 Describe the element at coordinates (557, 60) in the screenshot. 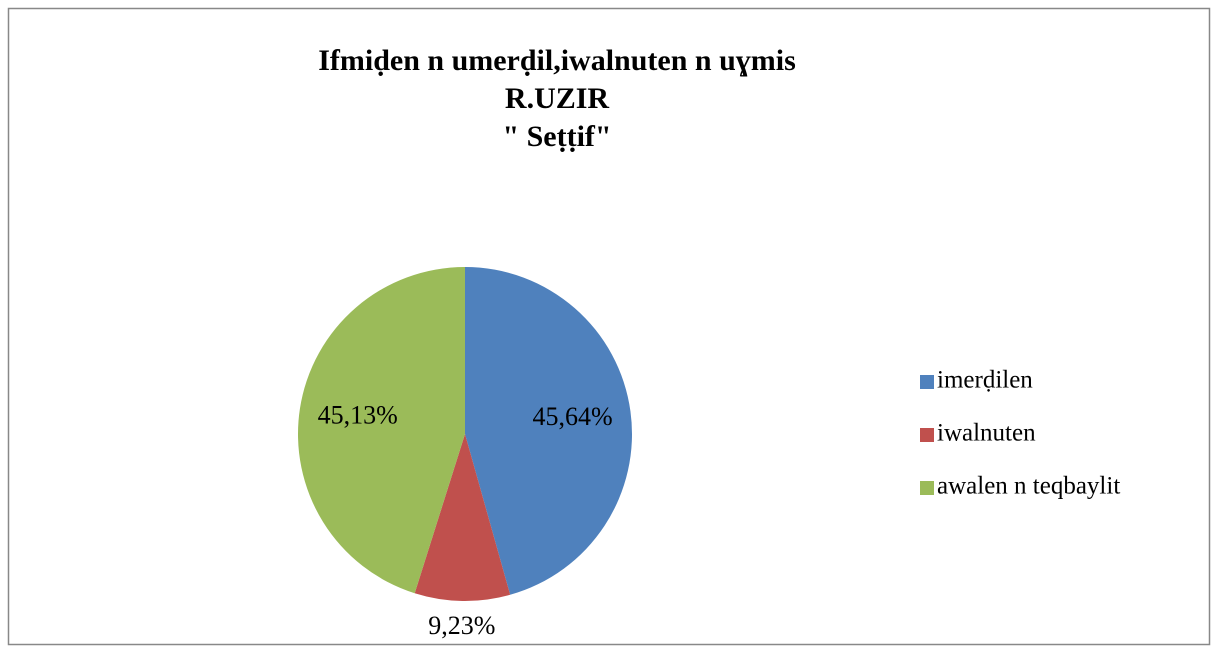

I see `chart-title: Ifmiḍen n umerḍil,iwalnuten n uɣmis` at that location.